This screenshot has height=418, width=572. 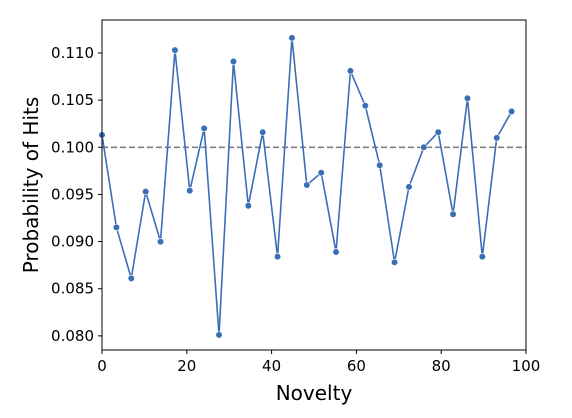 I want to click on y-tick-label: 0.095, so click(x=72, y=194).